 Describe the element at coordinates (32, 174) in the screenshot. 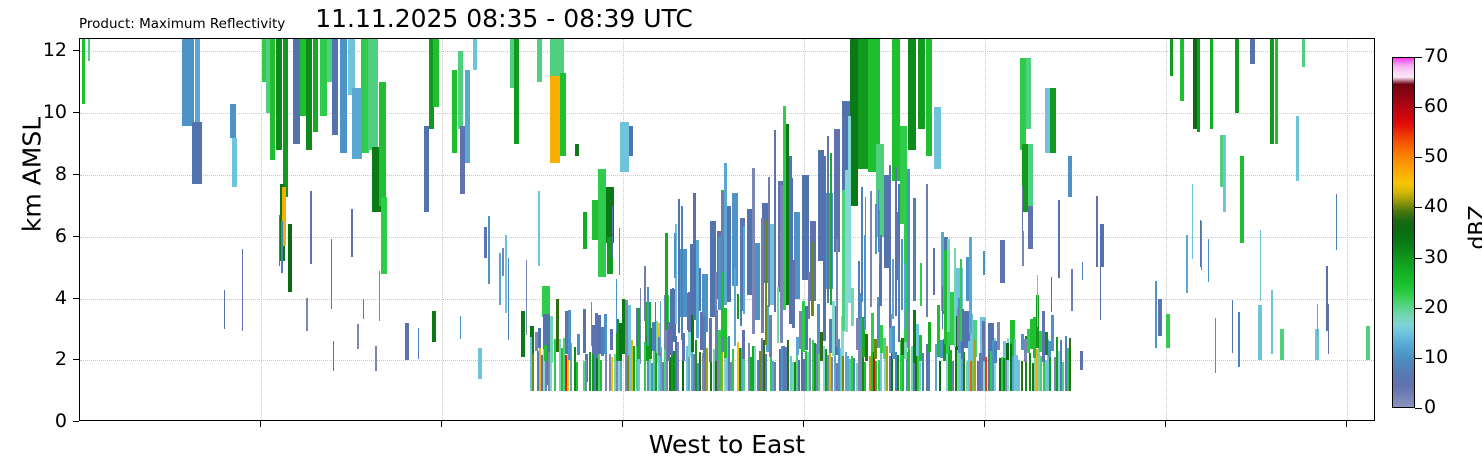

I see `y-axis-title: km AMSL` at that location.